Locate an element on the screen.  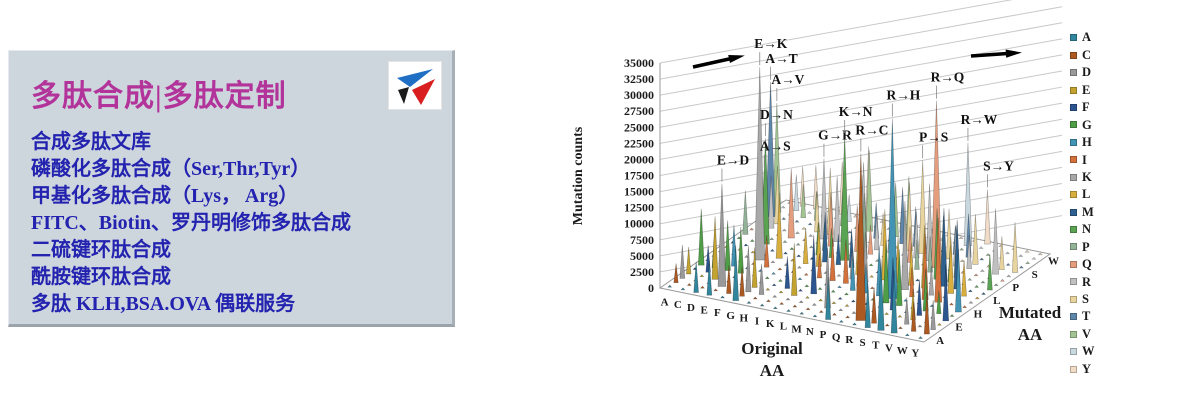
spike-H-K is located at coordinates (799, 267).